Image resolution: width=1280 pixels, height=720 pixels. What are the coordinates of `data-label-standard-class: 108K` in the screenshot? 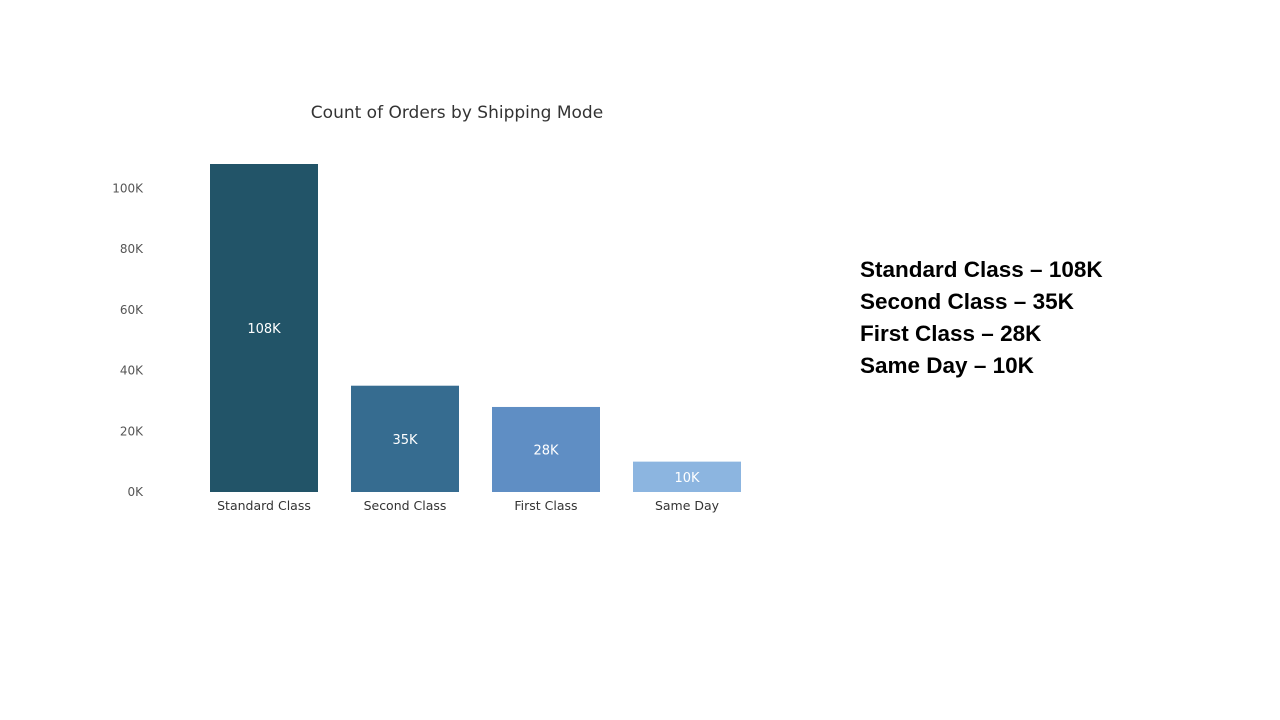 It's located at (264, 329).